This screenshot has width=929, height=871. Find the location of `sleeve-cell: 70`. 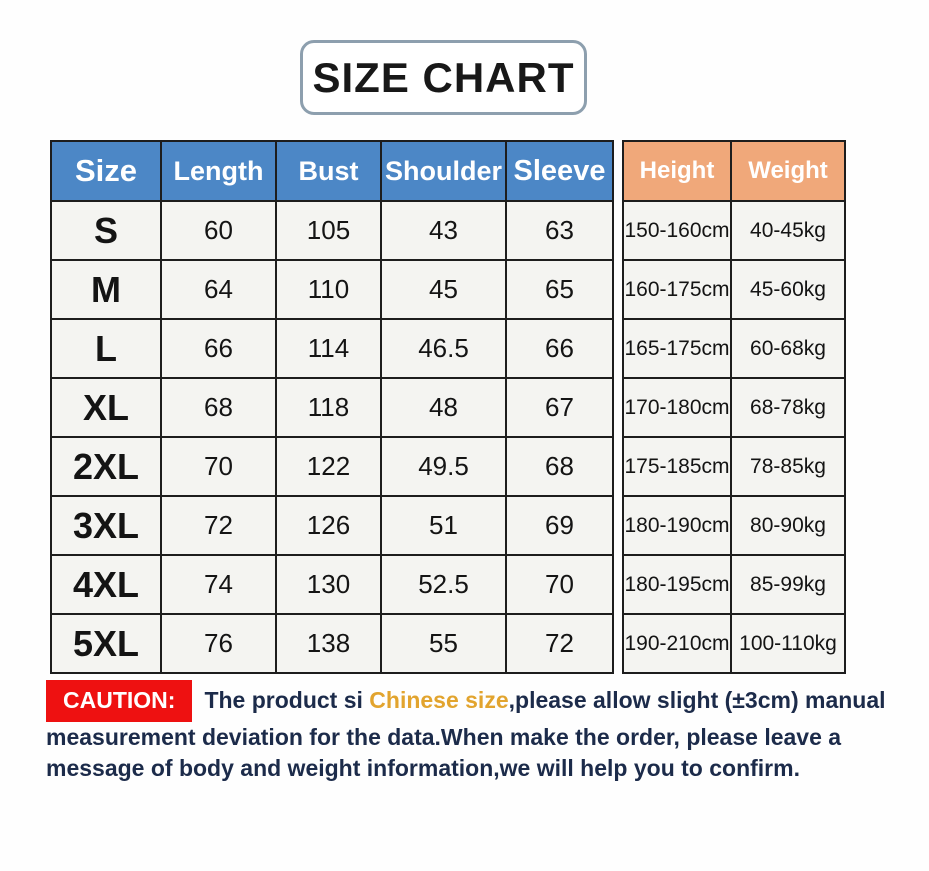

sleeve-cell: 70 is located at coordinates (559, 584).